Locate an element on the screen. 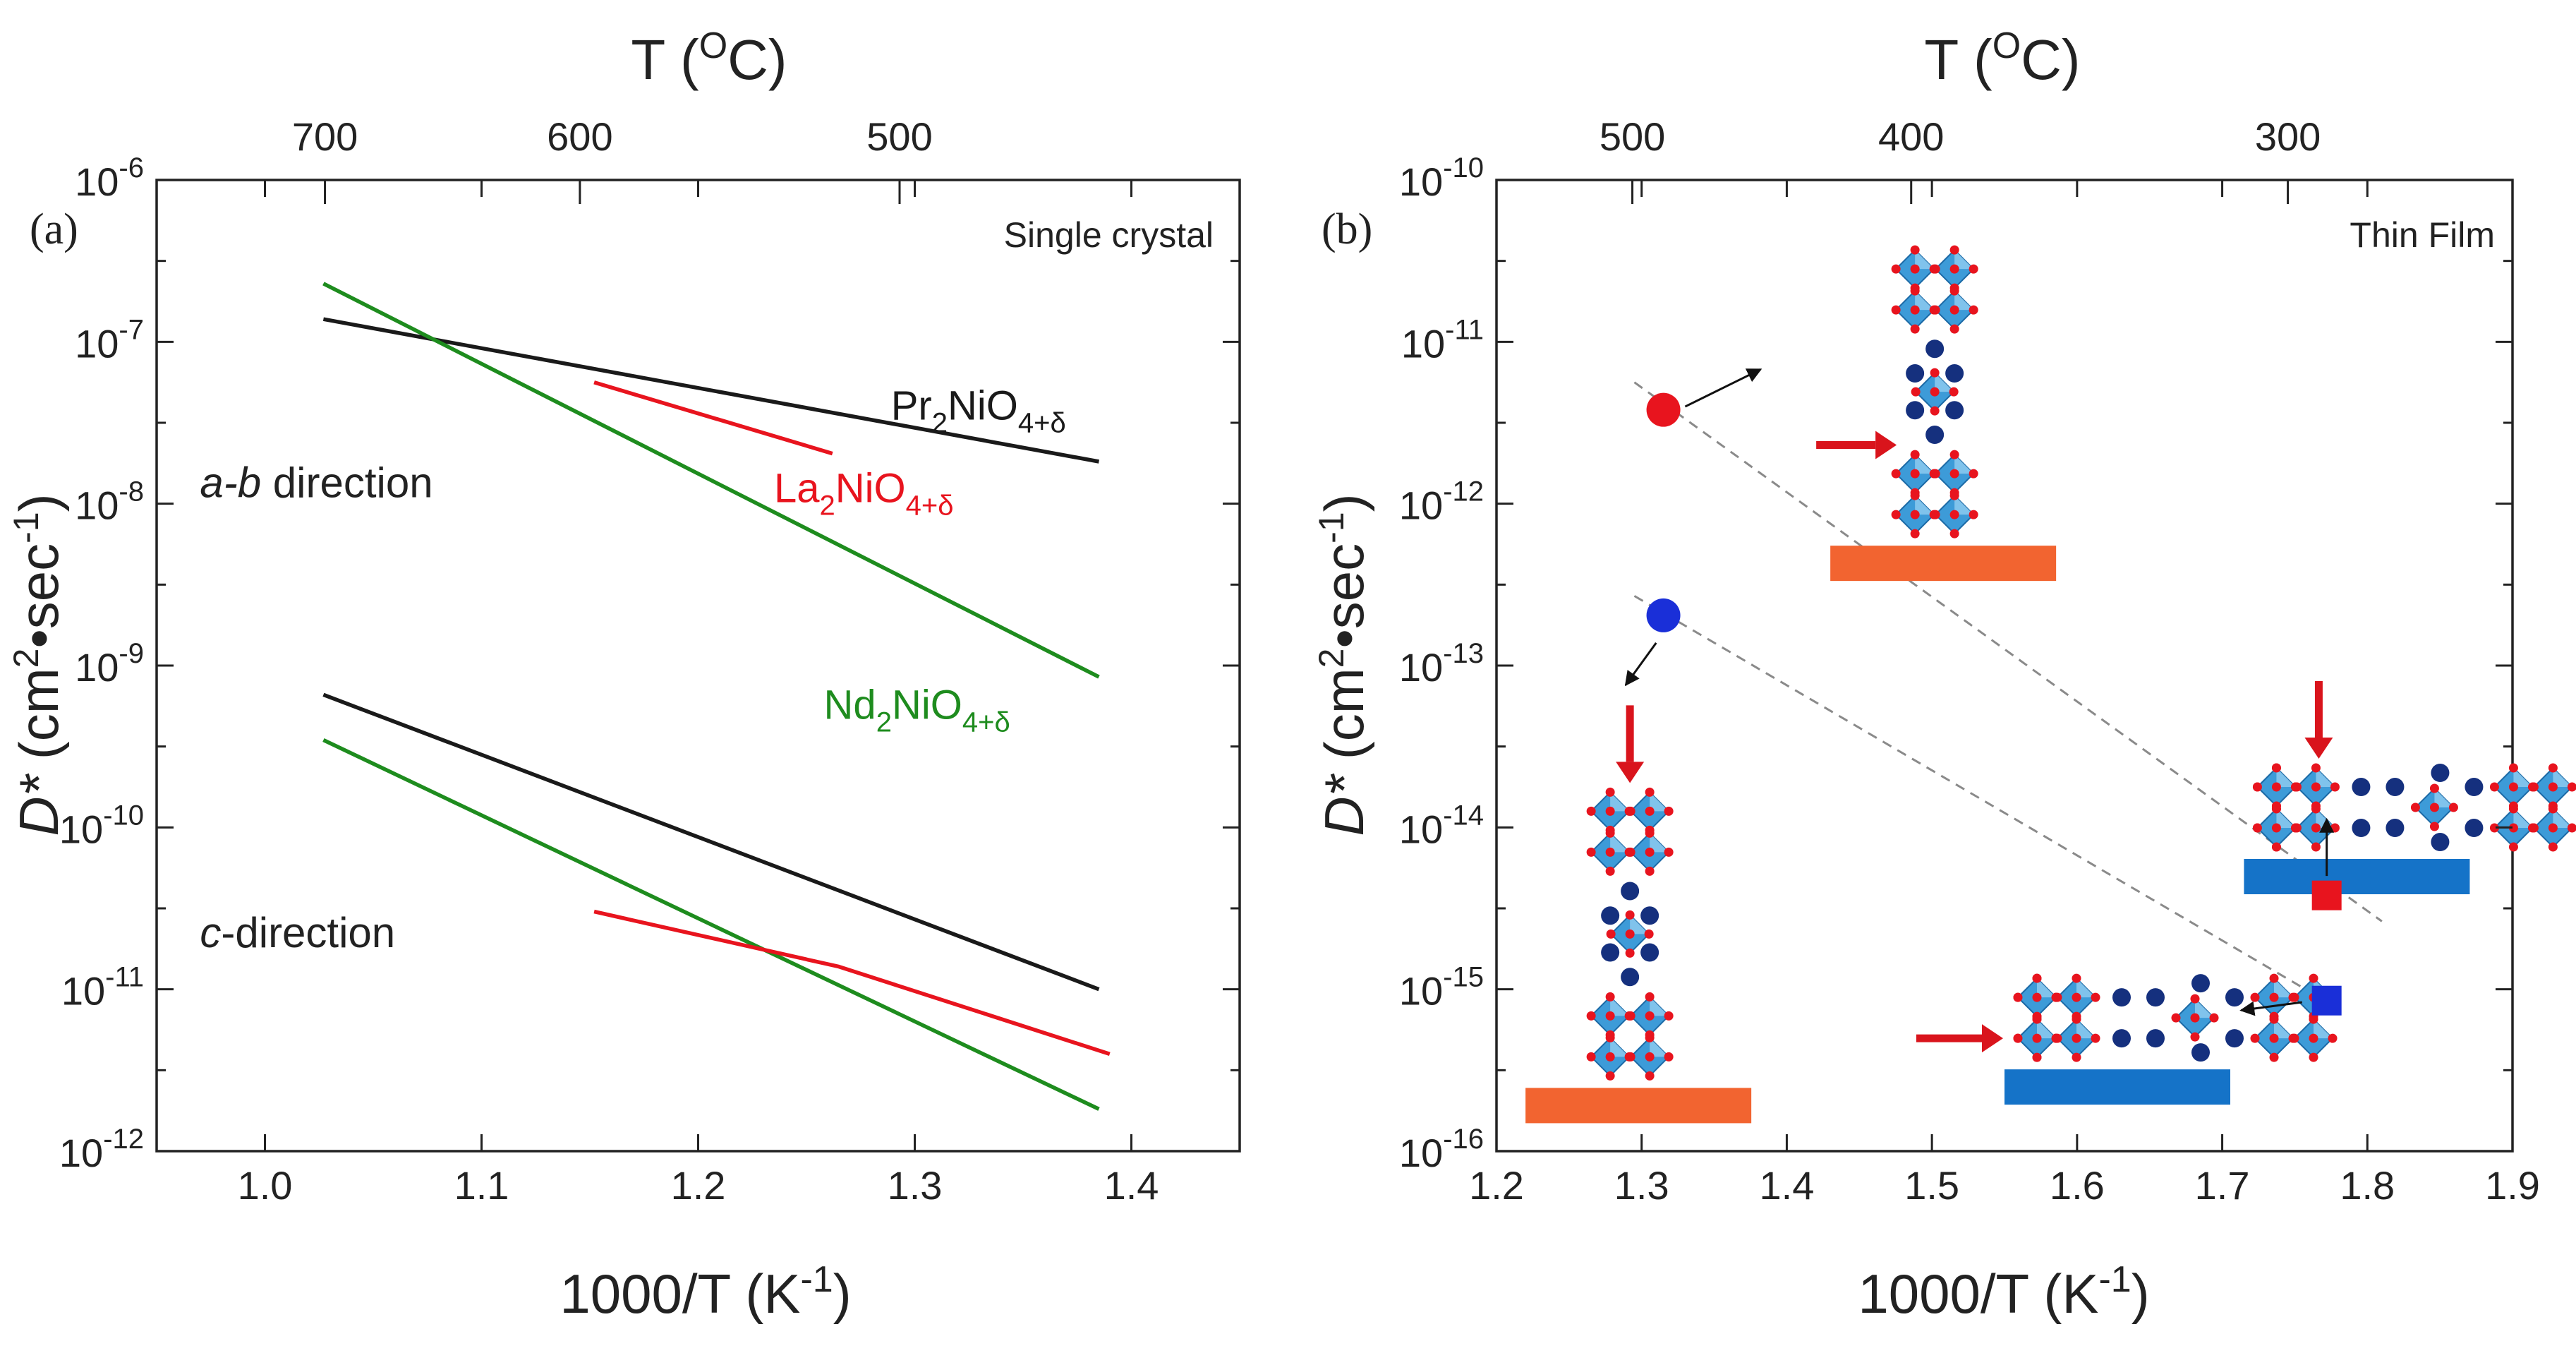 The height and width of the screenshot is (1353, 2576). x-tick-label-b: 1.9 is located at coordinates (2513, 1185).